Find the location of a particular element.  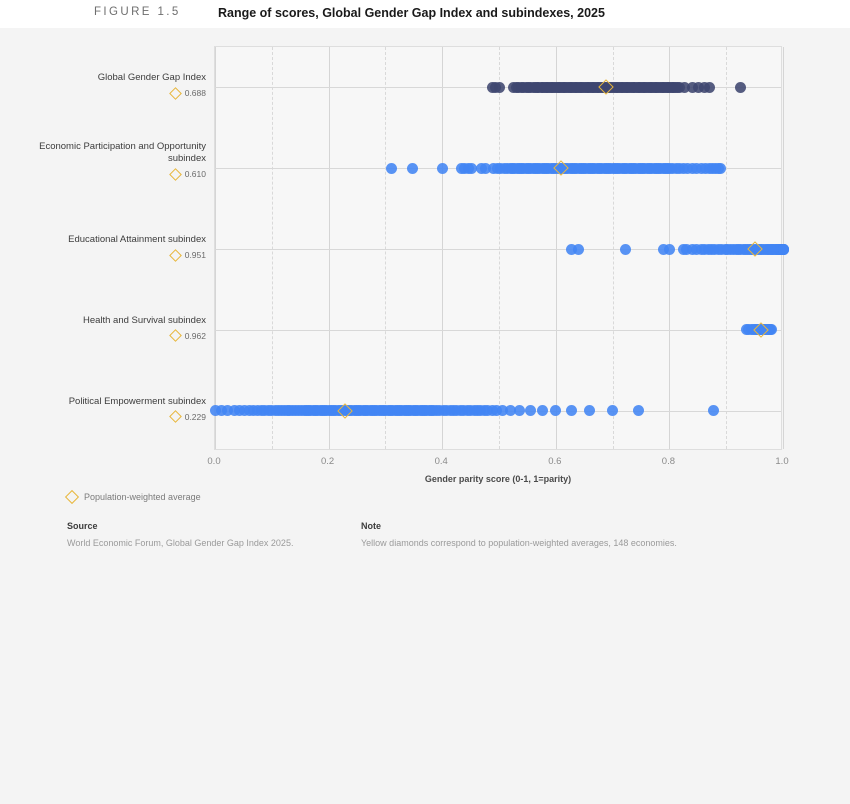

note-heading: Note is located at coordinates (371, 526).